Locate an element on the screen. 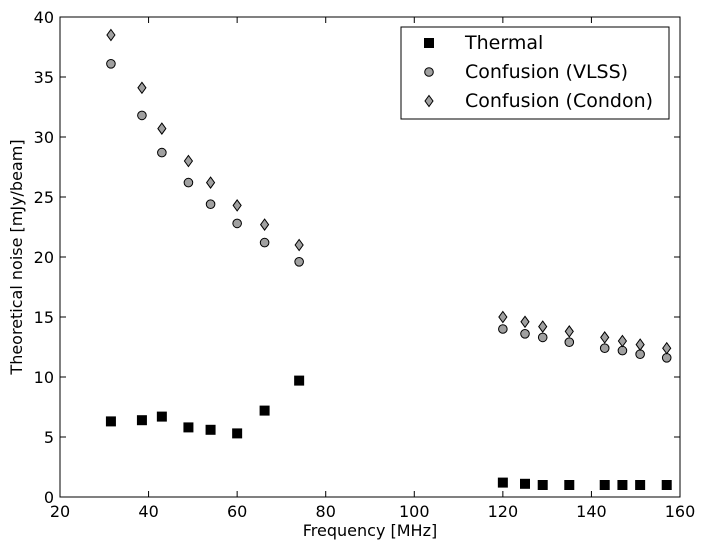  legend-markers is located at coordinates (429, 73).